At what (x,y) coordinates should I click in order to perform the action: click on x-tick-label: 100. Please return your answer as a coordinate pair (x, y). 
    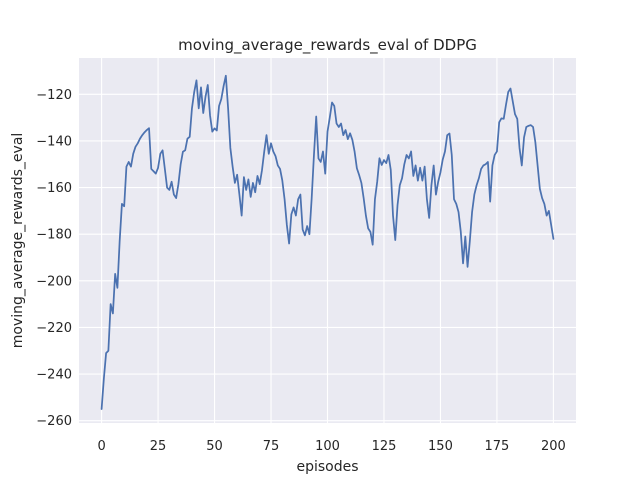
    Looking at the image, I should click on (327, 446).